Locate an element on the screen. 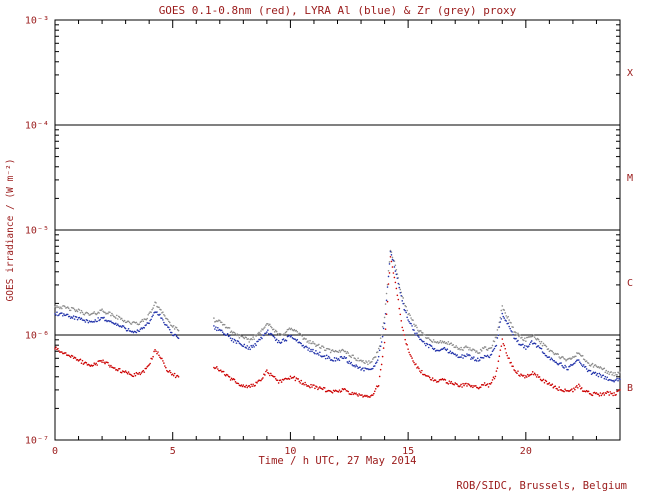 This screenshot has width=650, height=500. flare-class-label: C is located at coordinates (630, 283).